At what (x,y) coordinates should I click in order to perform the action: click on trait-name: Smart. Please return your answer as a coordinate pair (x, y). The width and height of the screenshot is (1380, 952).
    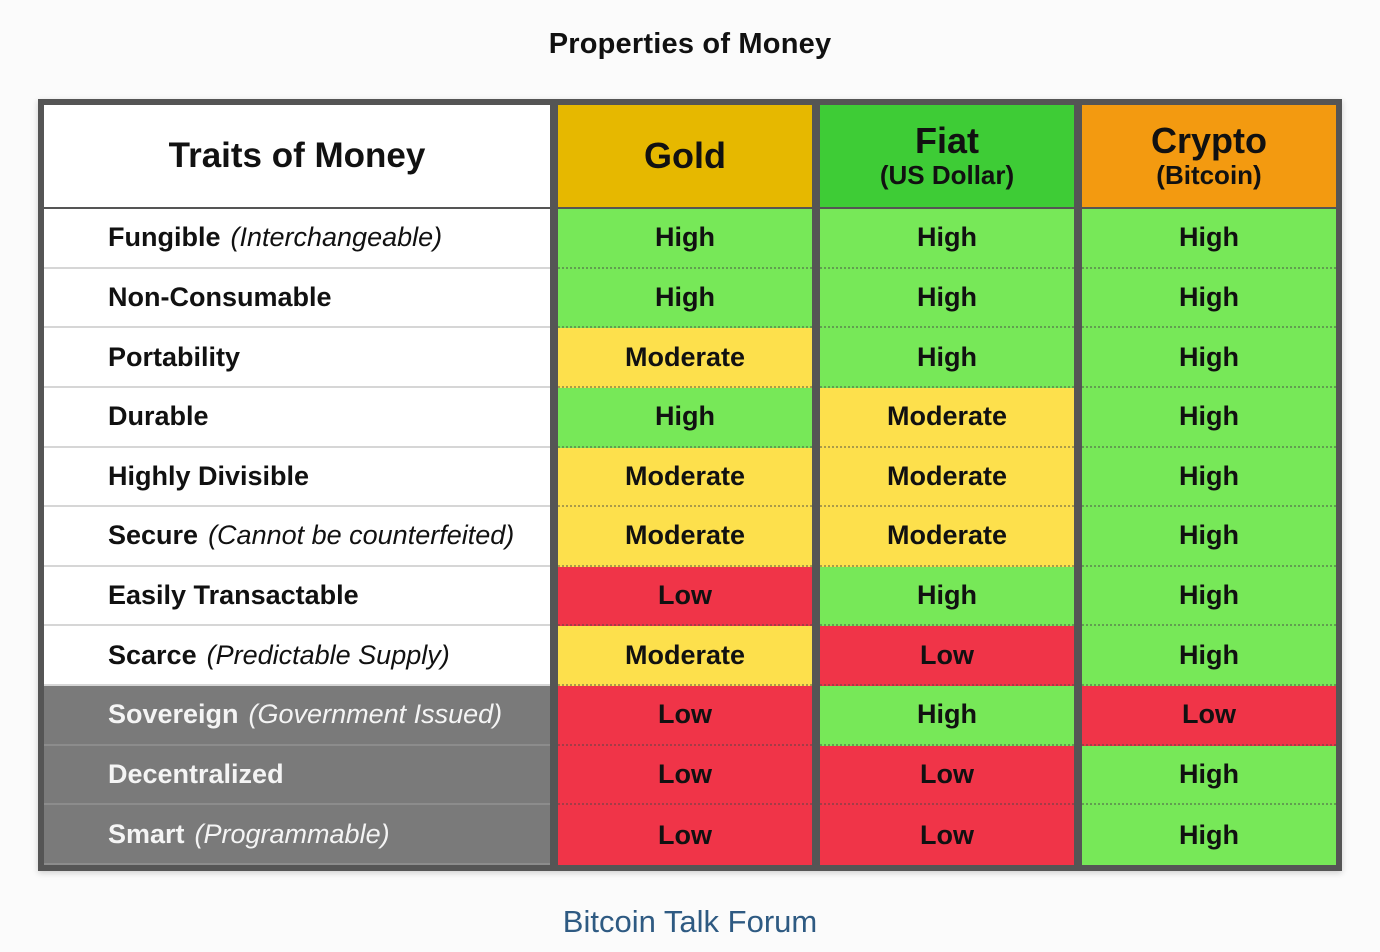
    Looking at the image, I should click on (146, 833).